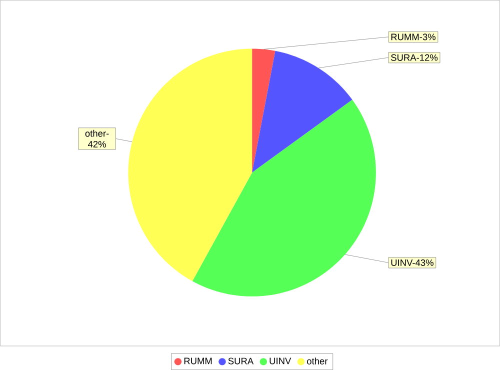  I want to click on data-label: SURA-12%, so click(414, 57).